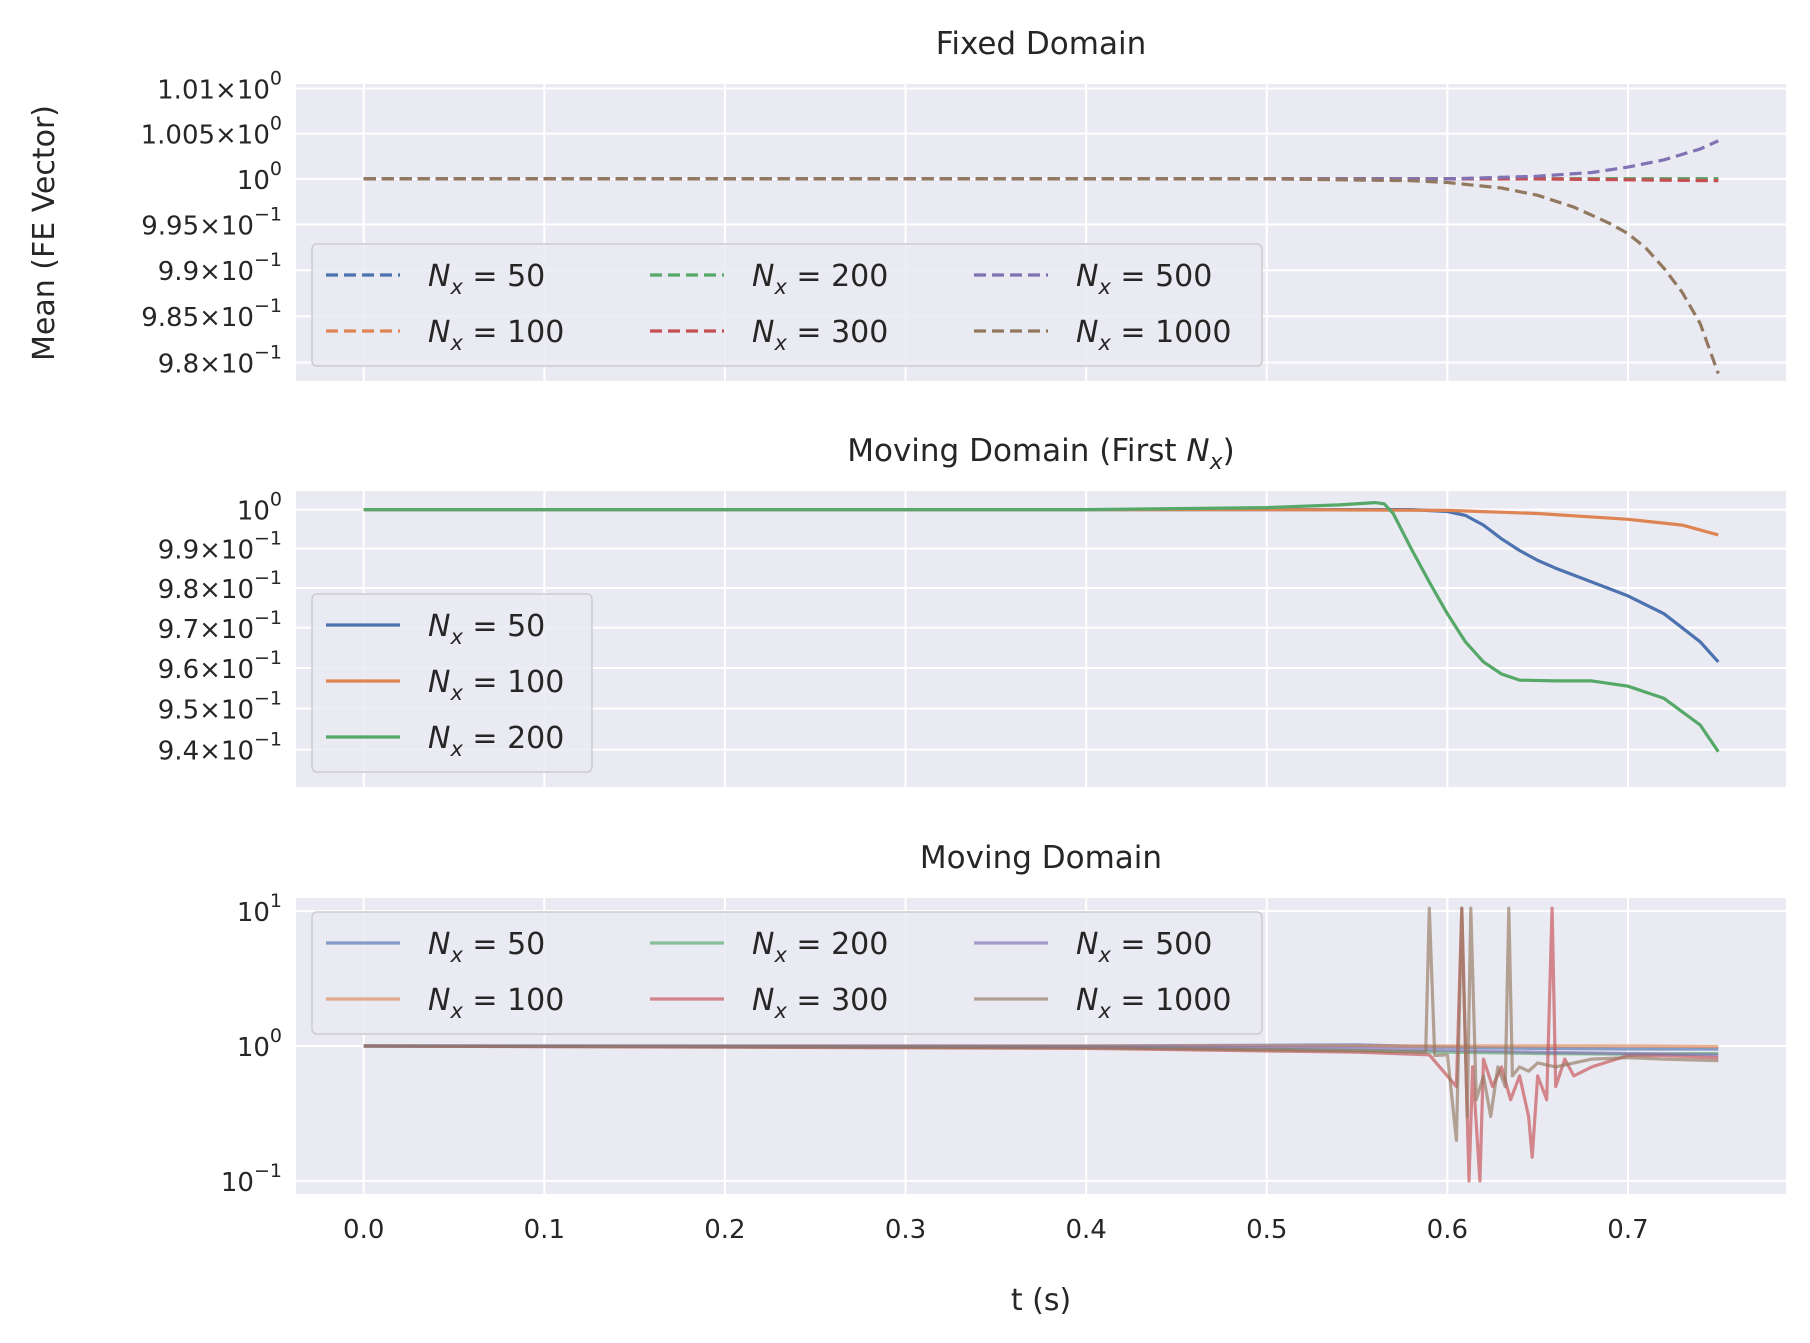 The height and width of the screenshot is (1343, 1810). What do you see at coordinates (220, 748) in the screenshot?
I see `y-tick-label: 9.4×10⁻¹` at bounding box center [220, 748].